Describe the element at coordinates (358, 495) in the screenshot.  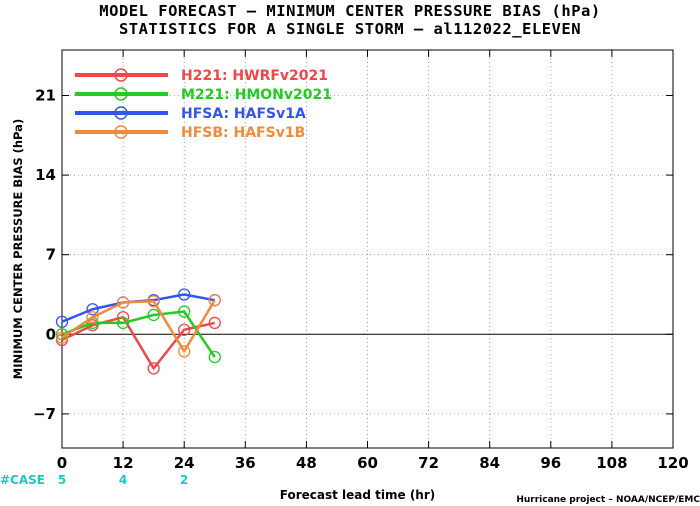
I see `x-axis-label: Forecast lead time (hr)` at that location.